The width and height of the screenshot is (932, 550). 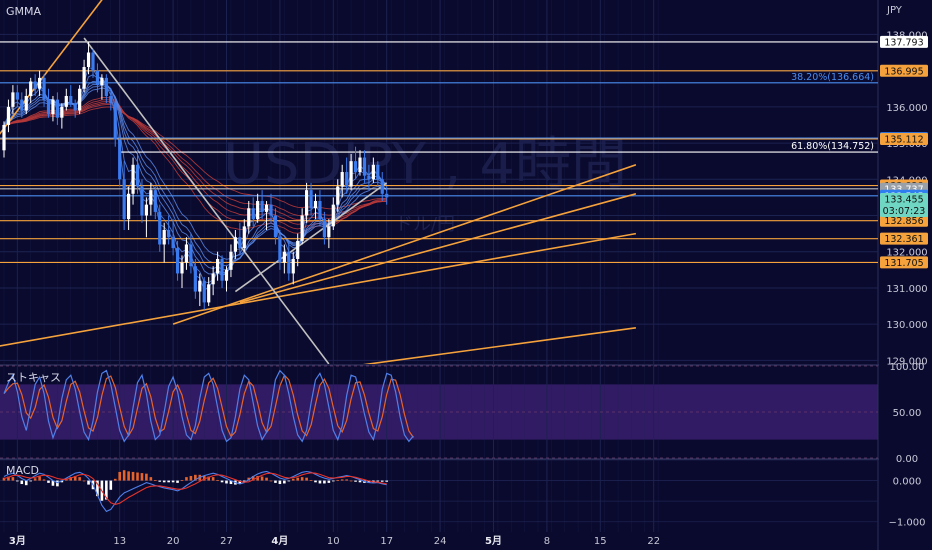 What do you see at coordinates (904, 221) in the screenshot?
I see `price-level-tag: 132.856` at bounding box center [904, 221].